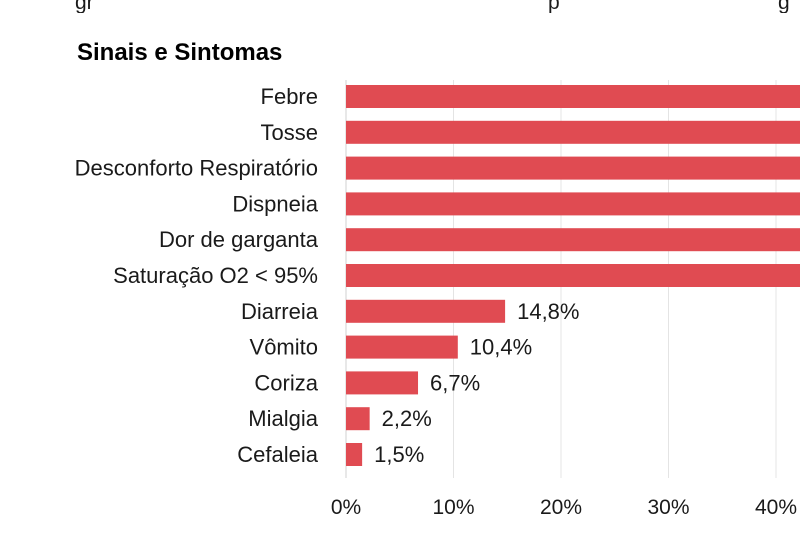 This screenshot has height=534, width=800. Describe the element at coordinates (561, 507) in the screenshot. I see `x-tick-label: 20%` at that location.